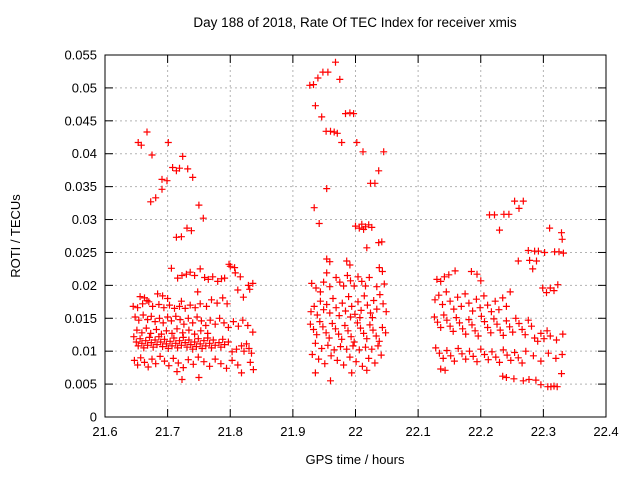 The image size is (640, 485). Describe the element at coordinates (93, 417) in the screenshot. I see `y-tick-label: 0` at that location.